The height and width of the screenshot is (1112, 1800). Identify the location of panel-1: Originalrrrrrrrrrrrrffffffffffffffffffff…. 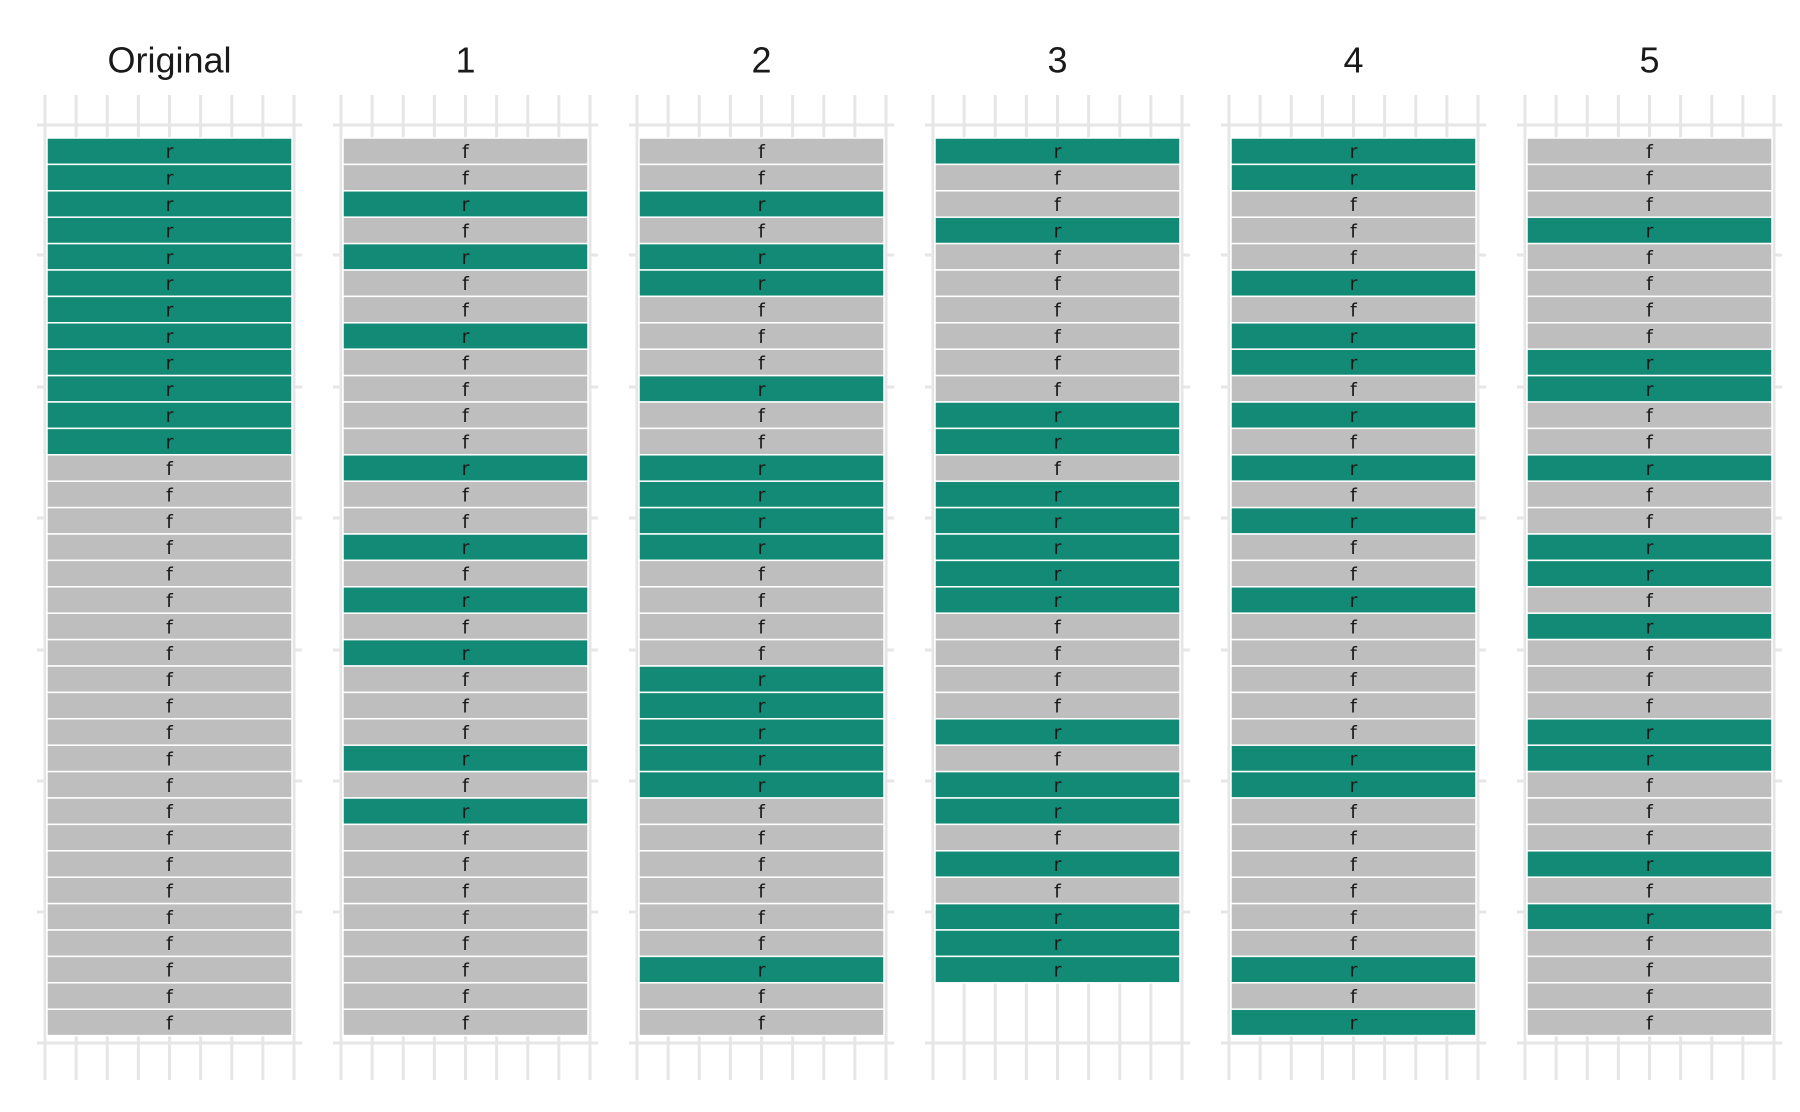
(169, 560).